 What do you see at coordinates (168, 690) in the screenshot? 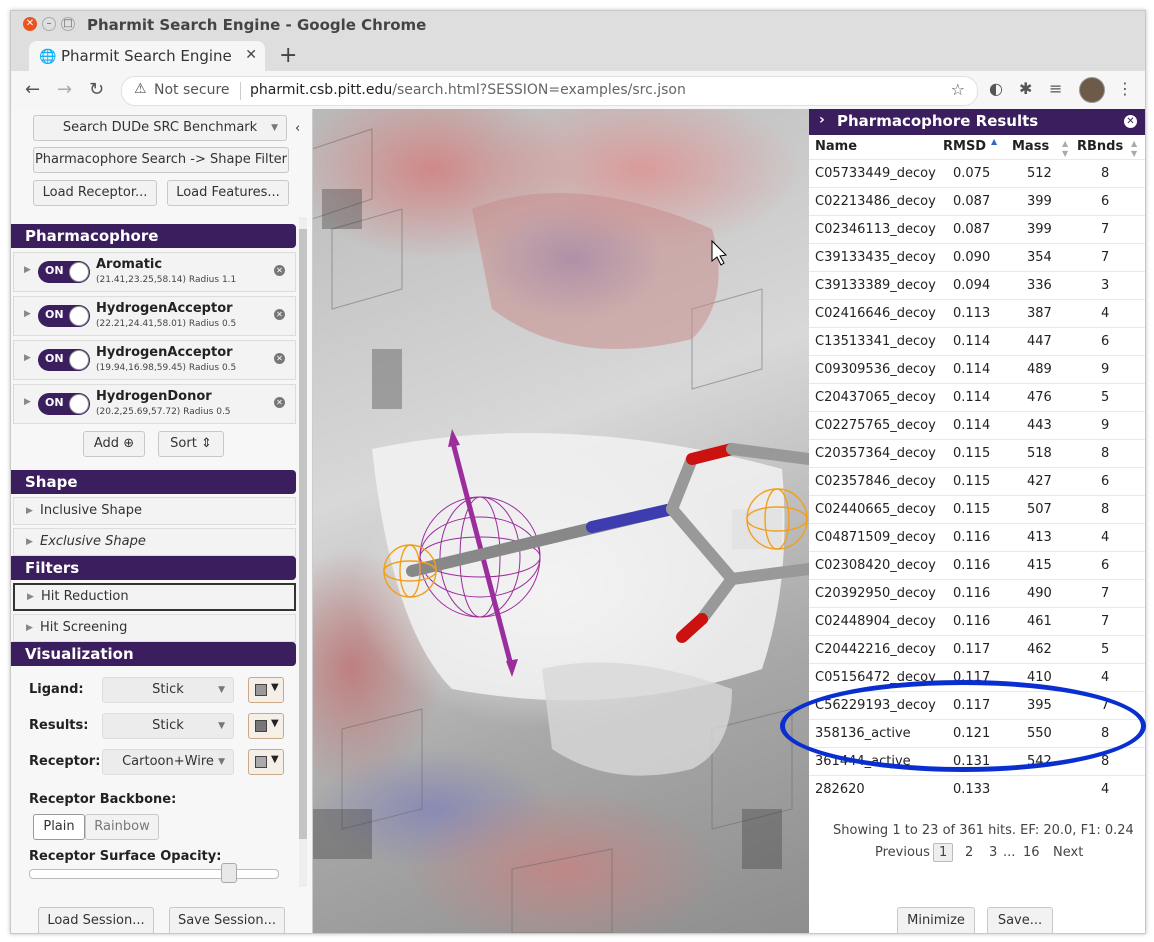
I see `ligand-style-select: Stick ▼` at bounding box center [168, 690].